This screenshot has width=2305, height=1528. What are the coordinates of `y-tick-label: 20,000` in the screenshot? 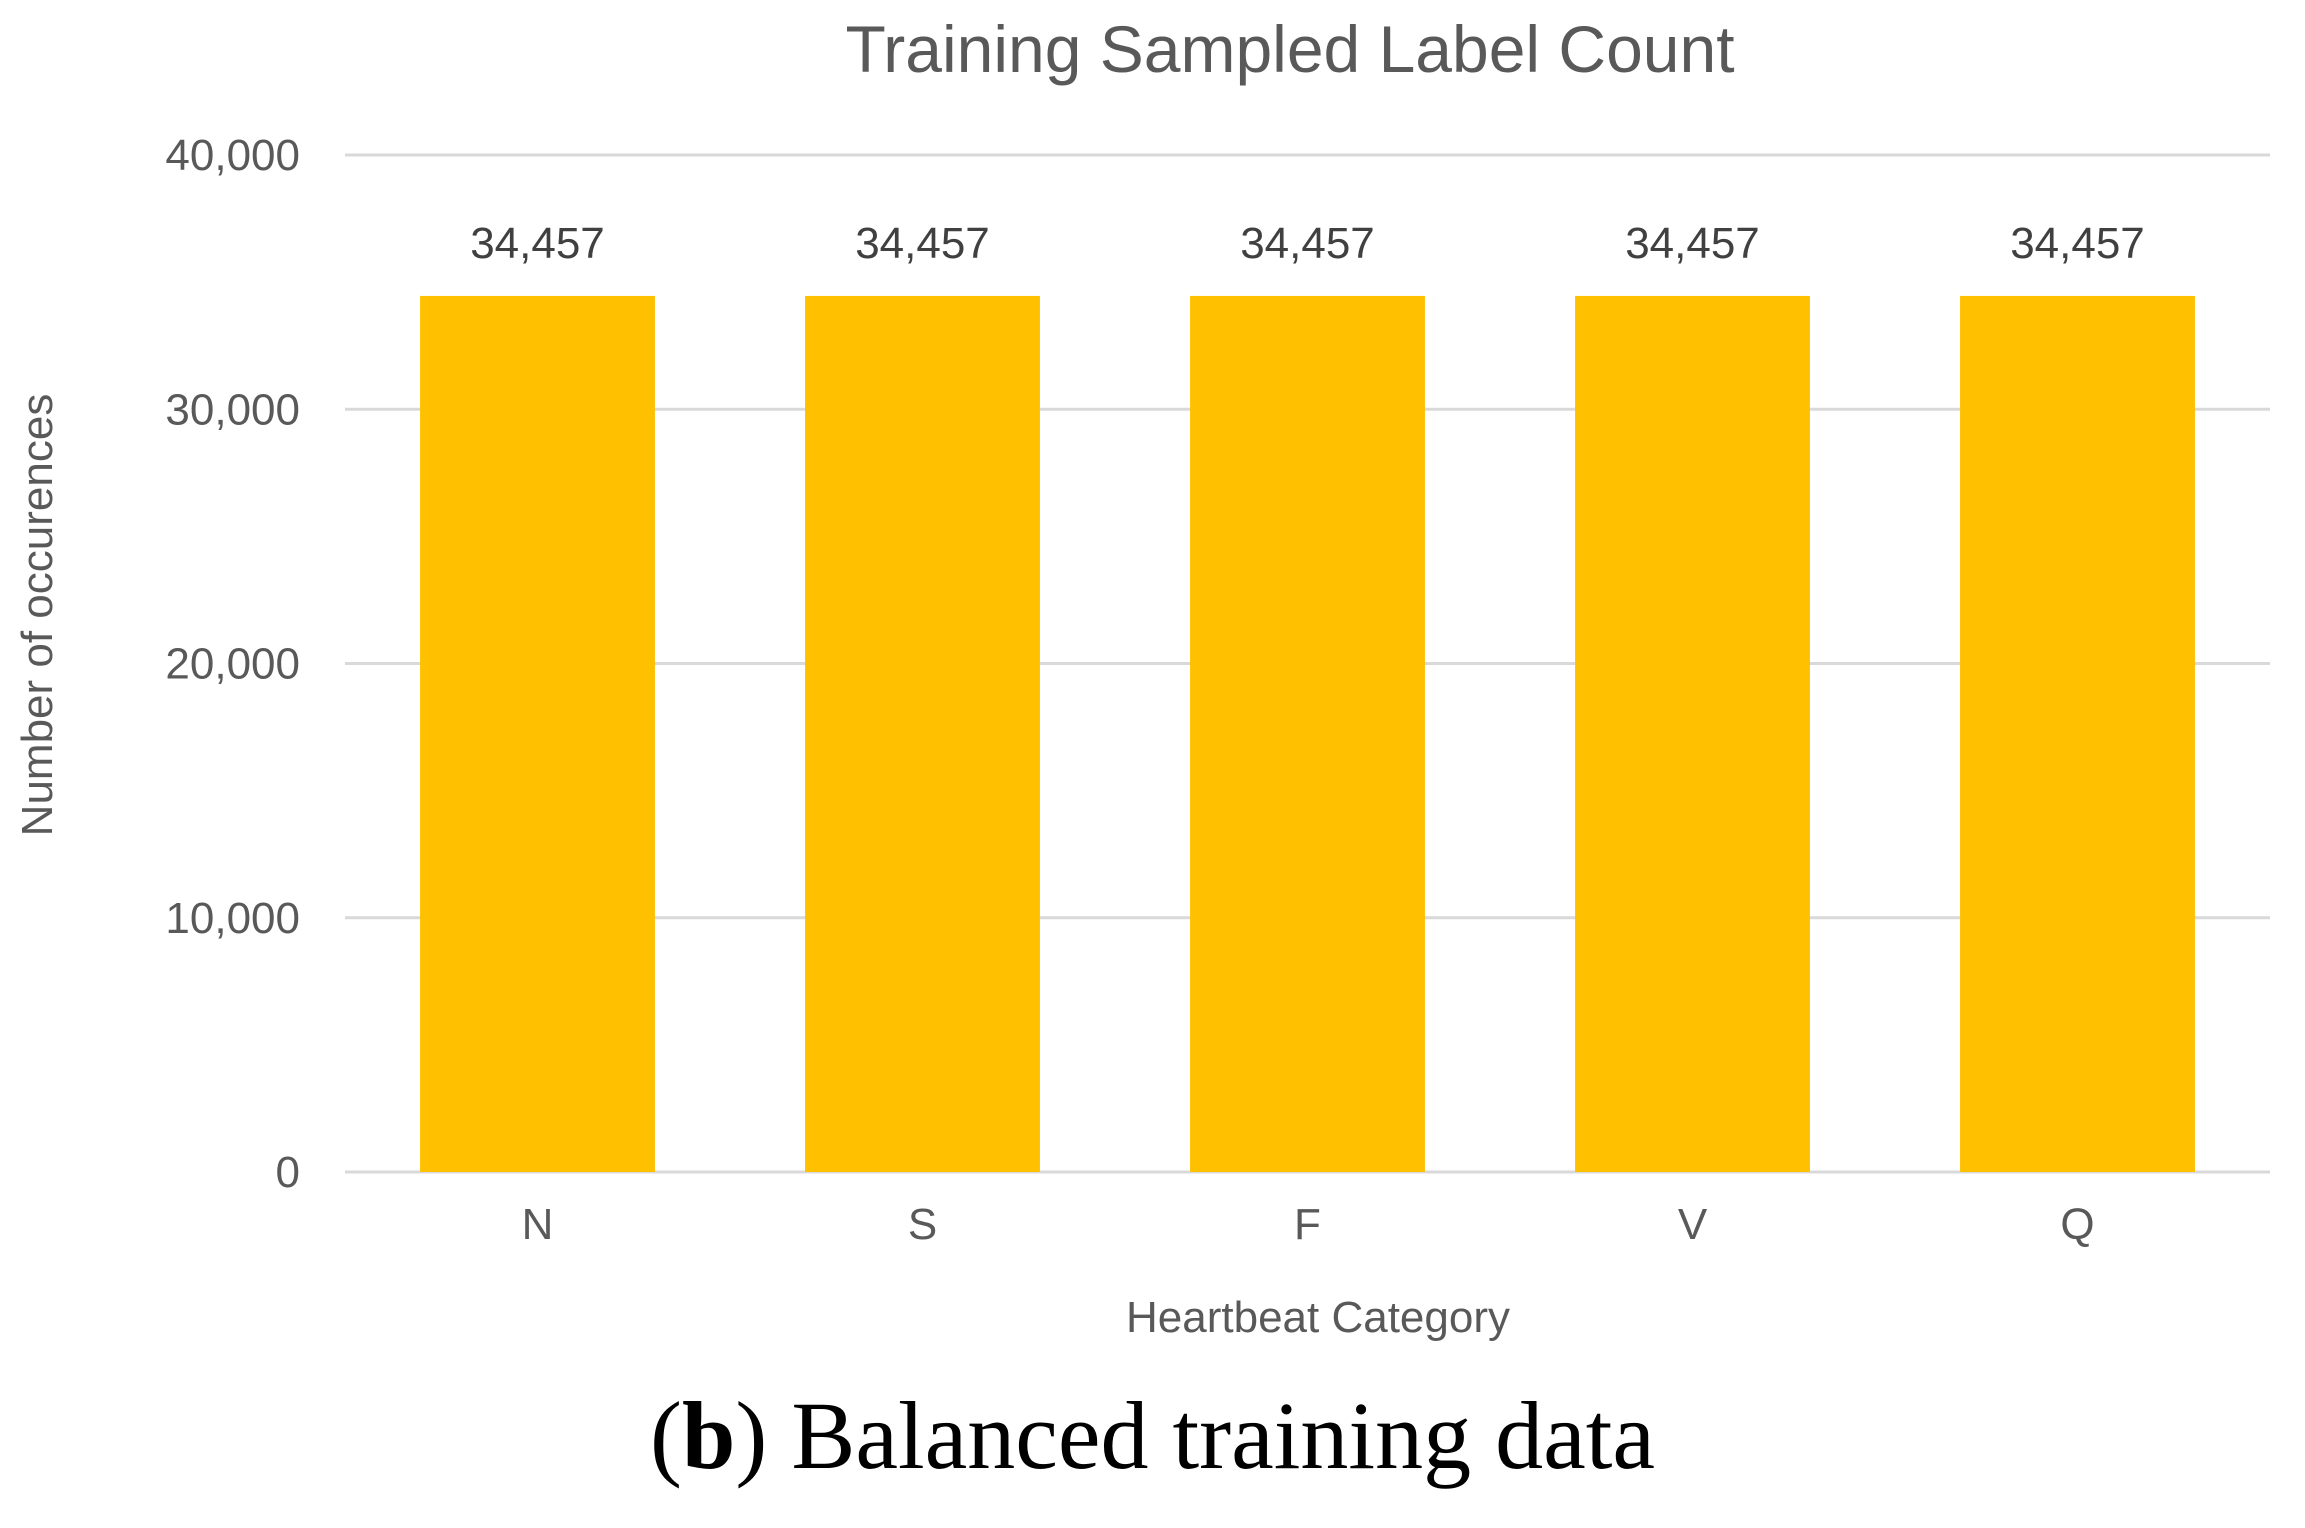 It's located at (232, 664).